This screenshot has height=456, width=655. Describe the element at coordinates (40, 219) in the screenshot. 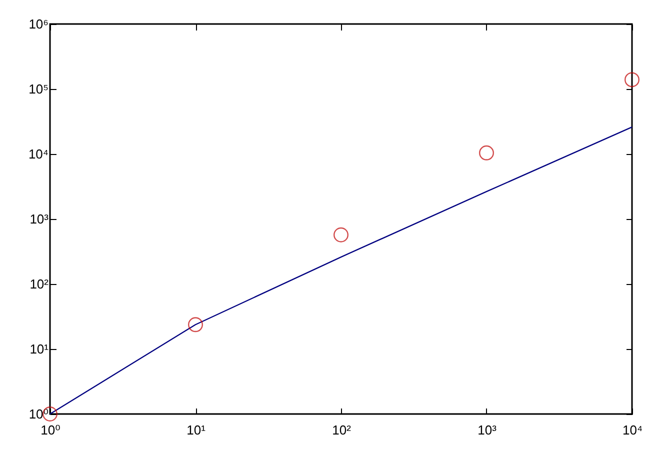

I see `y-tick-label: 10³` at that location.